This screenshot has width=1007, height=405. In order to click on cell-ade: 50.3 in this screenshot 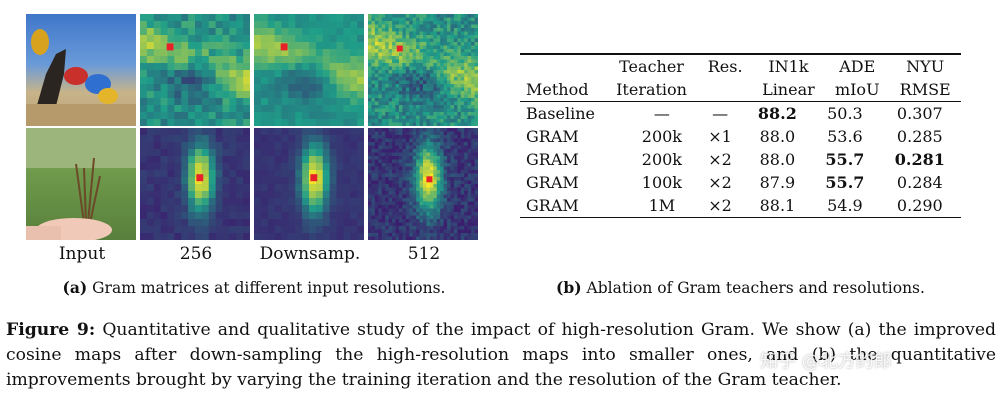, I will do `click(845, 113)`.